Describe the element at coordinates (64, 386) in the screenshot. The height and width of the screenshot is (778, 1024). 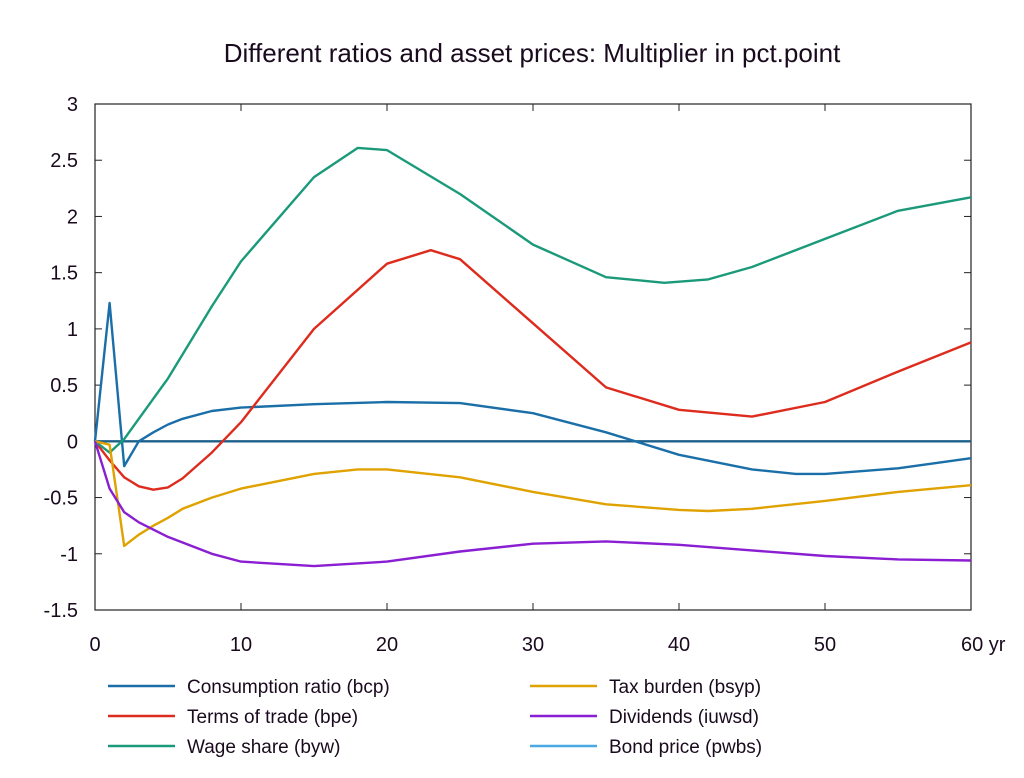
I see `y-tick-label: 0.5` at that location.